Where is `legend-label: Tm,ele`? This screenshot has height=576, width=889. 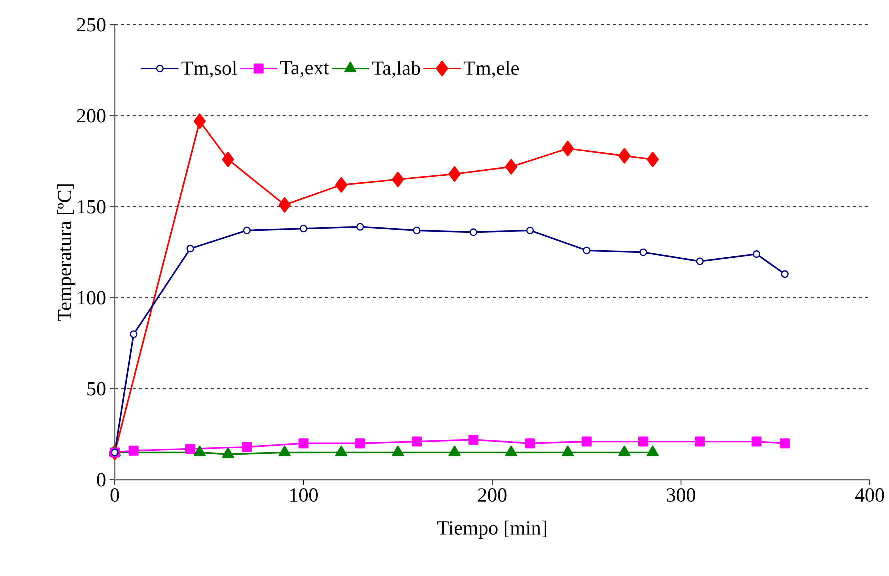
legend-label: Tm,ele is located at coordinates (491, 69).